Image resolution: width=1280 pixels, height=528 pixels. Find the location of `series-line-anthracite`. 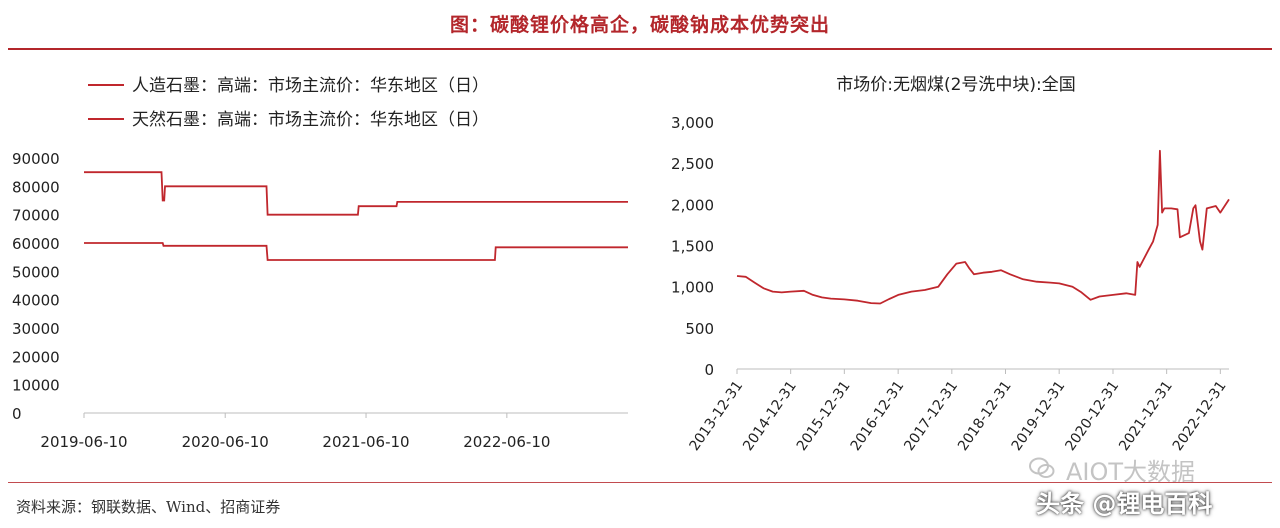

series-line-anthracite is located at coordinates (983, 227).